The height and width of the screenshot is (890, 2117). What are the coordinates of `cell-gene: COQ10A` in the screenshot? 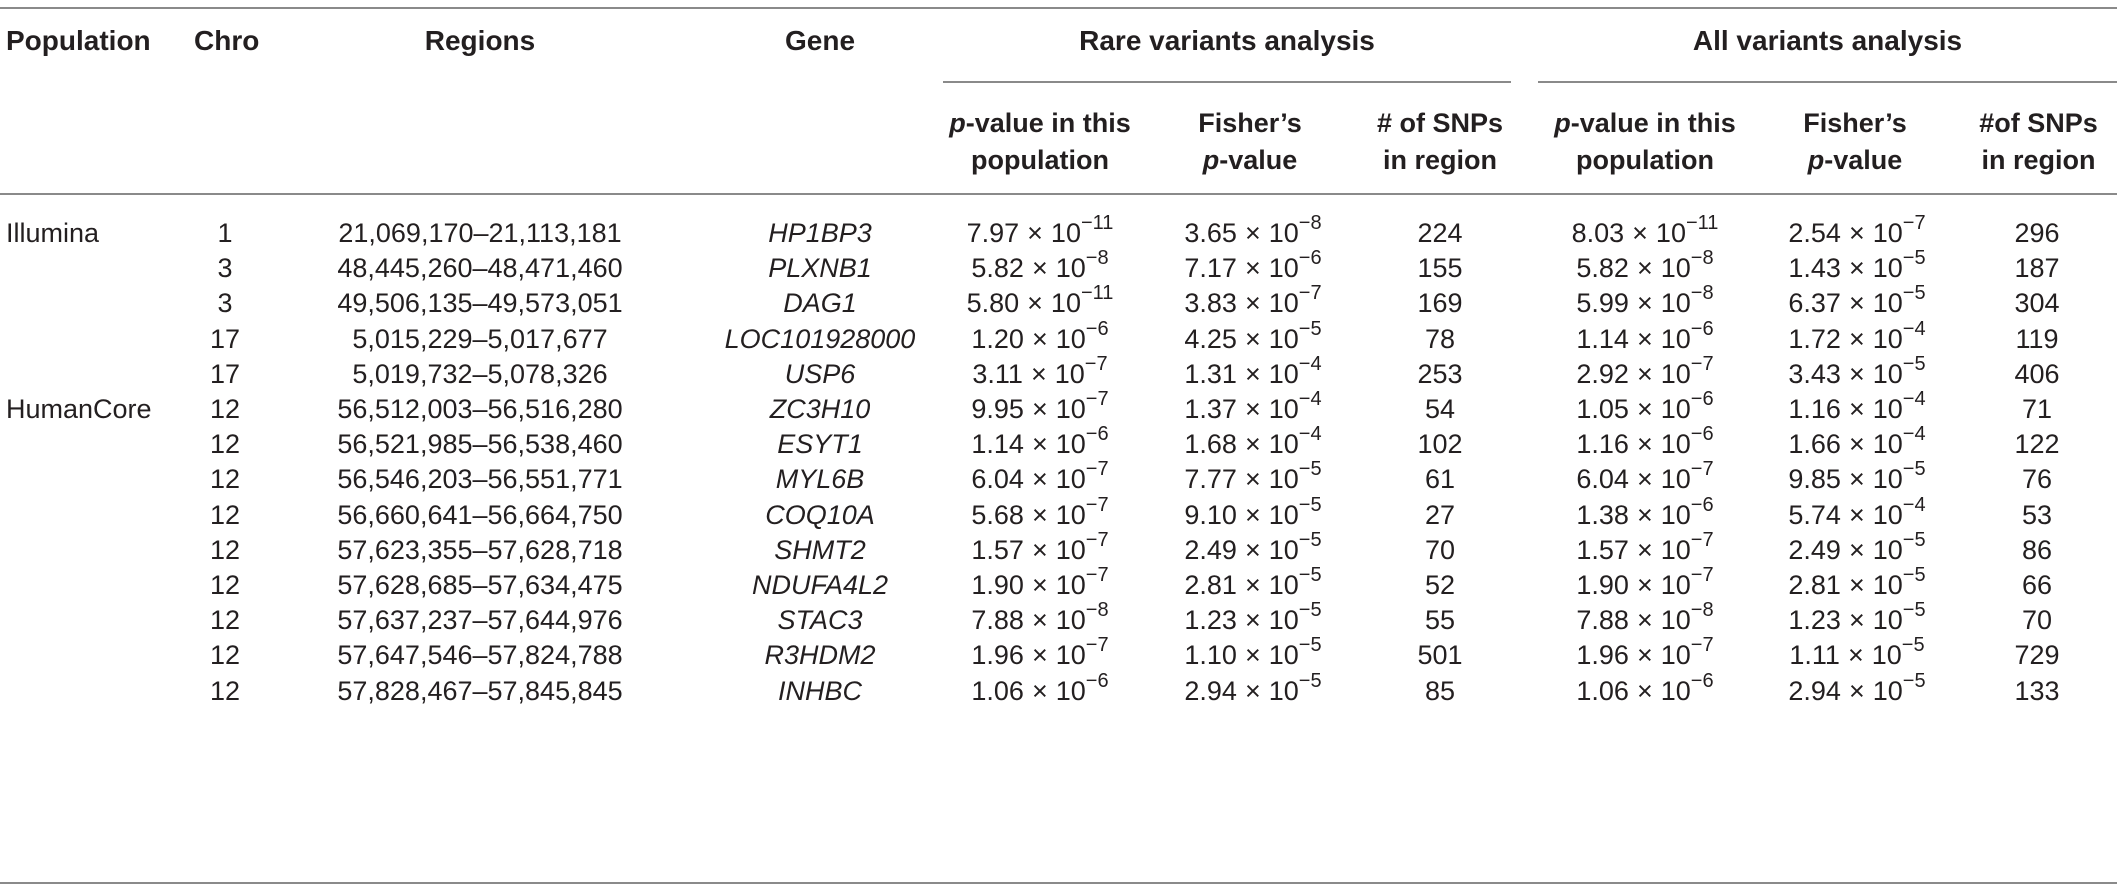 It's located at (820, 515).